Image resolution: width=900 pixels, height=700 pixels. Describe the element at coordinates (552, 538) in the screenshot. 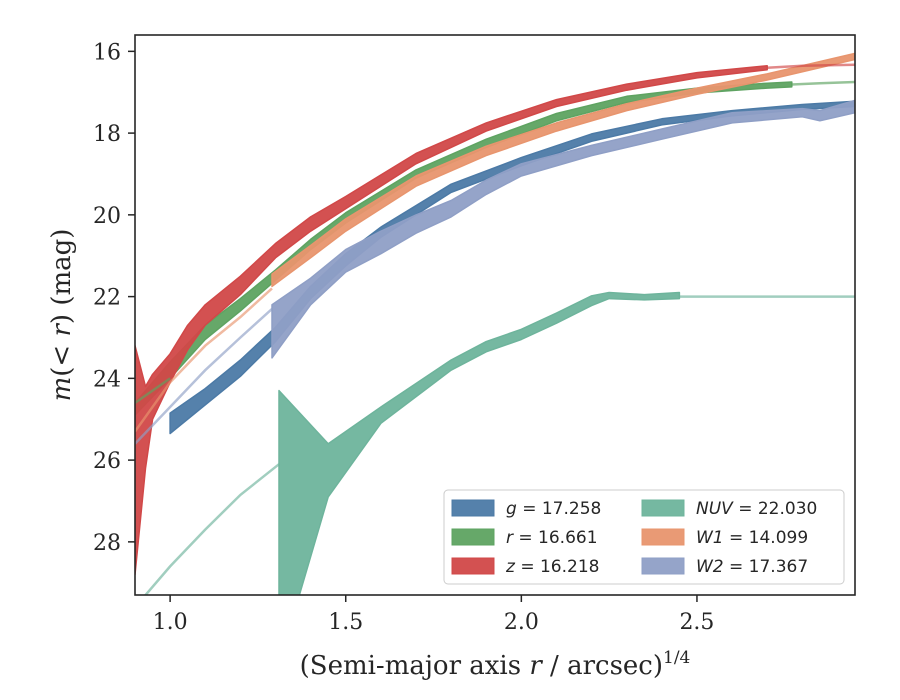

I see `legend-label-1: r = 16.661` at that location.